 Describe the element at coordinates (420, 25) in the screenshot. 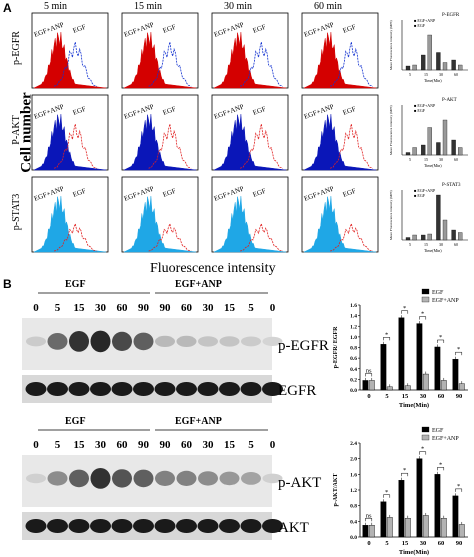

I see `mini-legend-egf: ■ EGF` at that location.